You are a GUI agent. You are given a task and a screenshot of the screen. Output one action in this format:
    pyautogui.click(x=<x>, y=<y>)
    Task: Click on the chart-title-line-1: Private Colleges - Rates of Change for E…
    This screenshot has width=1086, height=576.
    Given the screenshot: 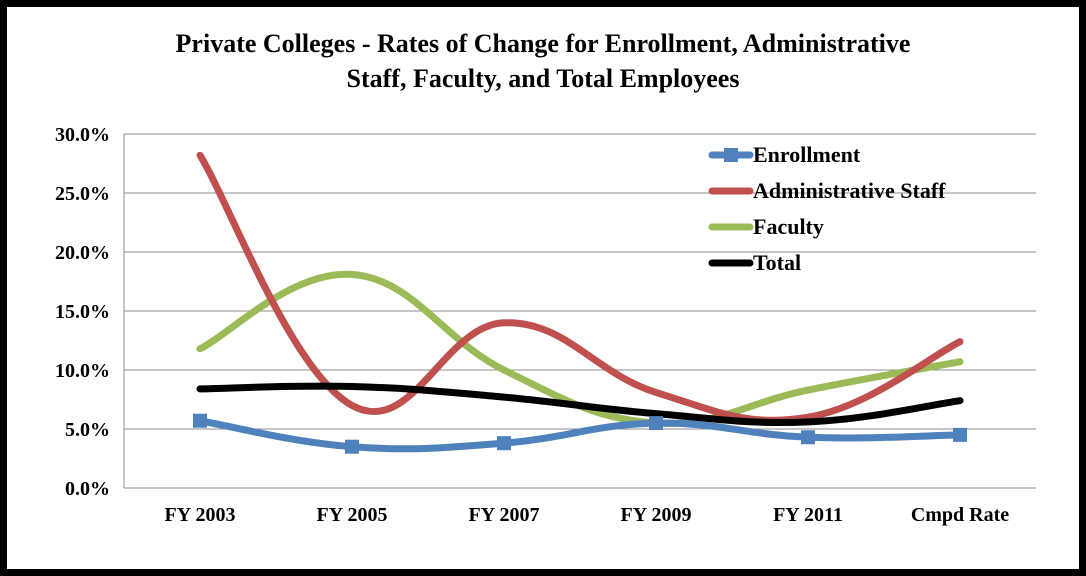 What is the action you would take?
    pyautogui.click(x=543, y=43)
    